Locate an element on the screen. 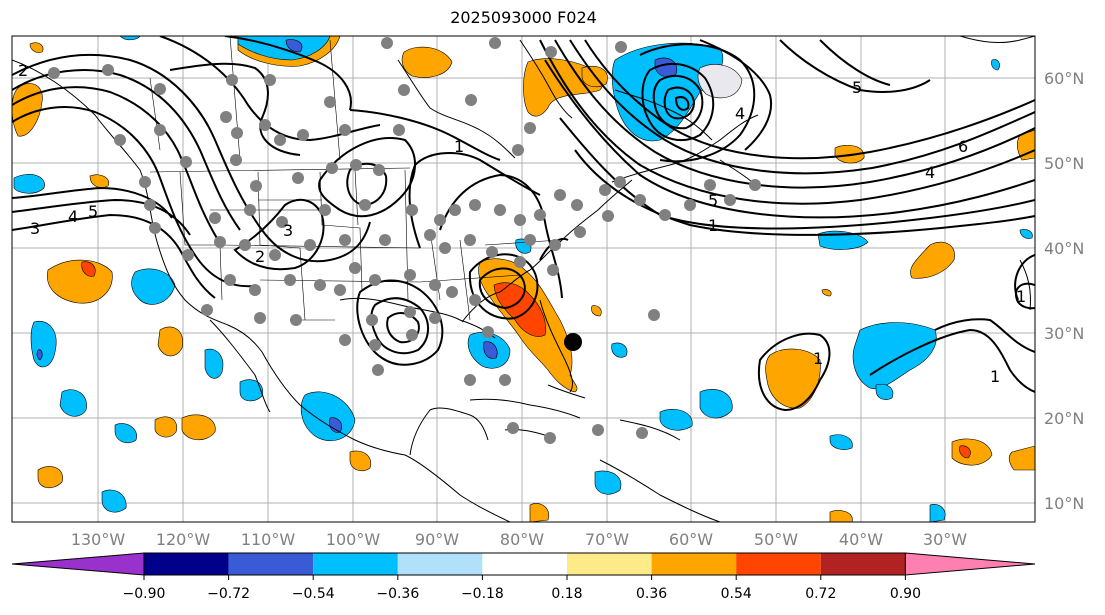 This screenshot has height=615, width=1105. colorbar-frame is located at coordinates (524, 564).